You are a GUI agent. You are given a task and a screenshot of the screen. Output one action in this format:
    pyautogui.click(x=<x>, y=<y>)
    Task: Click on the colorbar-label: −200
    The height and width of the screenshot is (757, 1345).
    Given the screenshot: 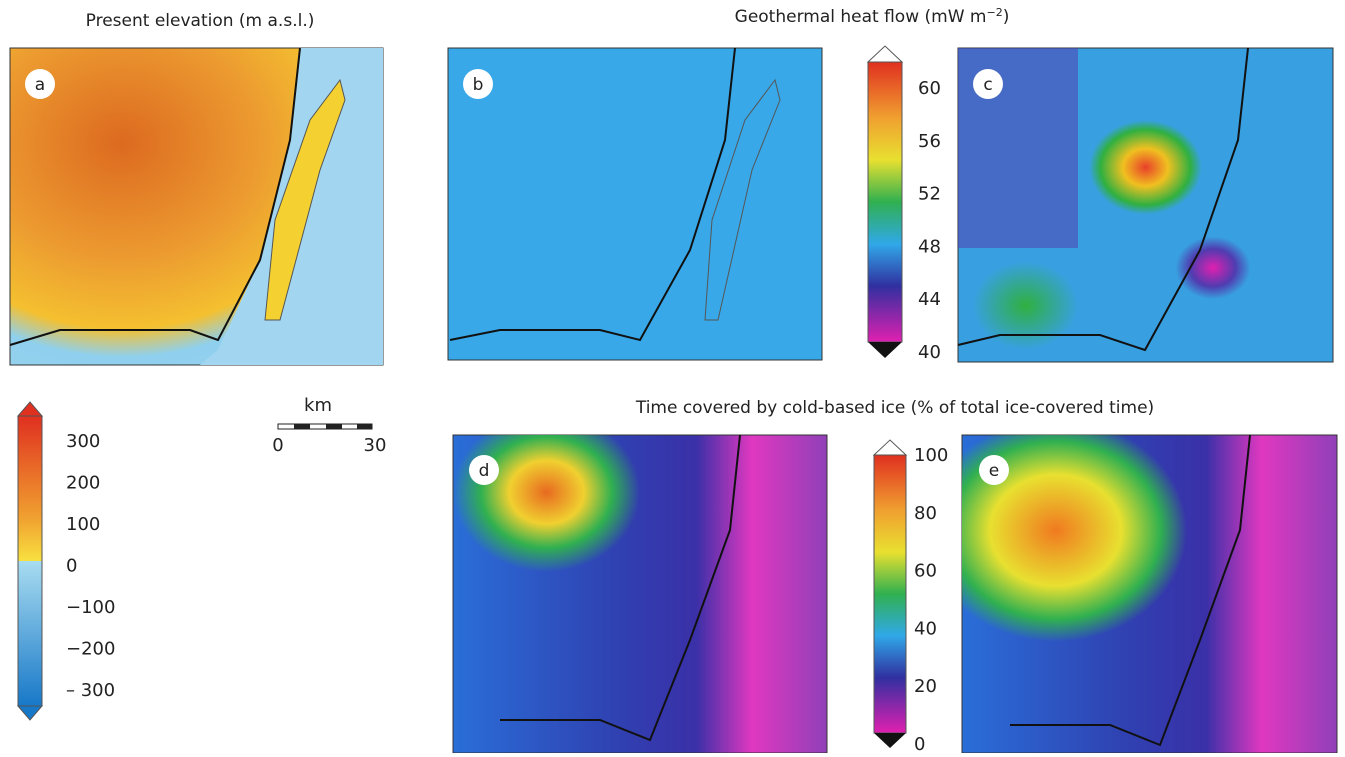 What is the action you would take?
    pyautogui.click(x=90, y=649)
    